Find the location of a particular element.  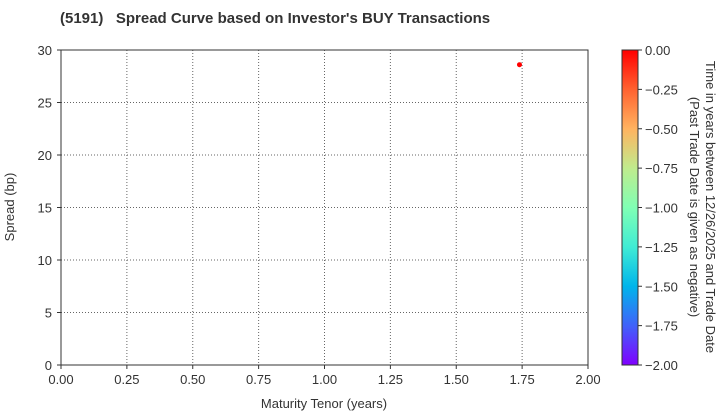

y-tick-label: 15 is located at coordinates (45, 208).